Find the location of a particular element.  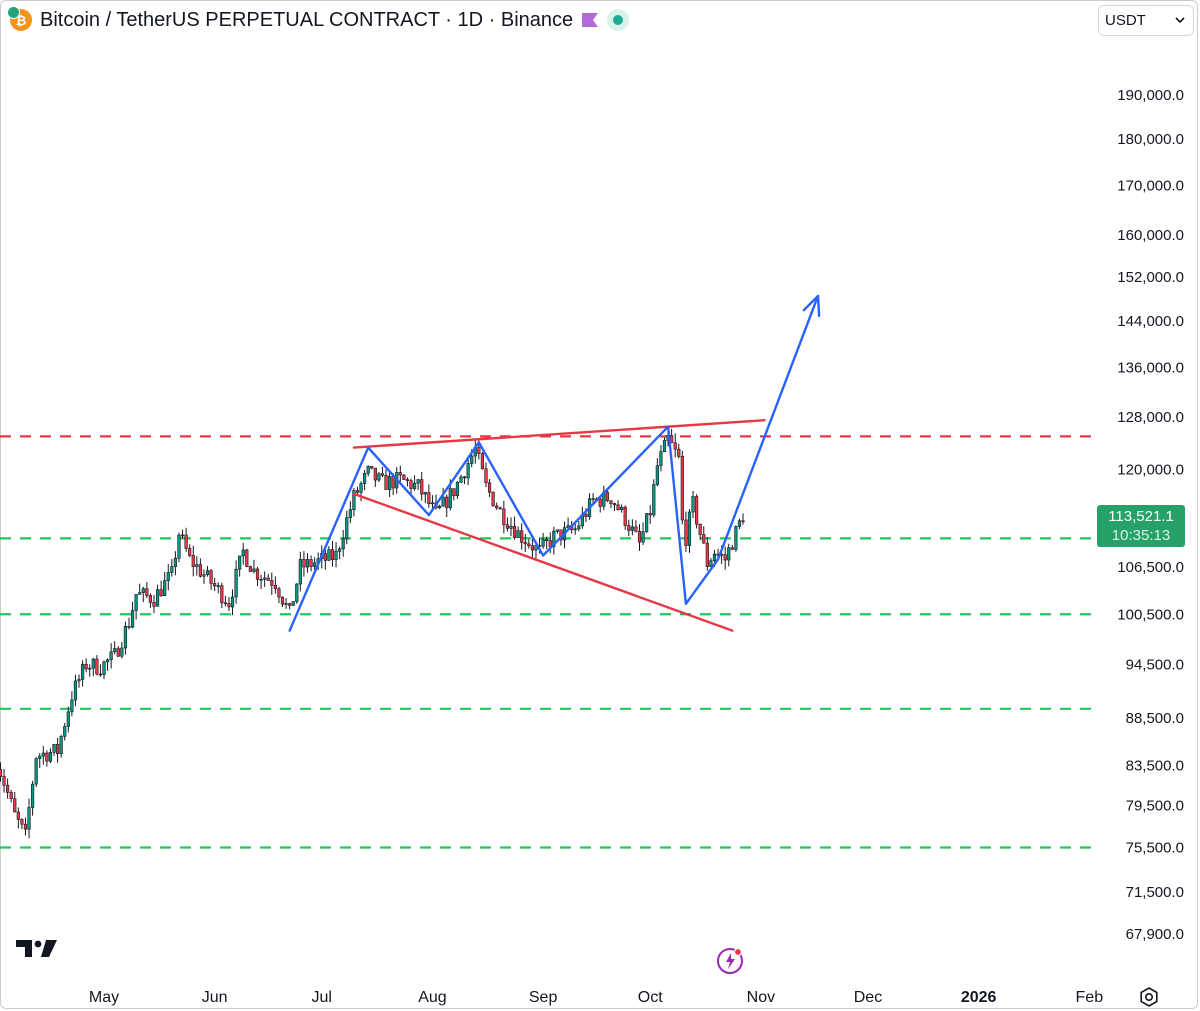

currency-select: USDT is located at coordinates (1146, 20).